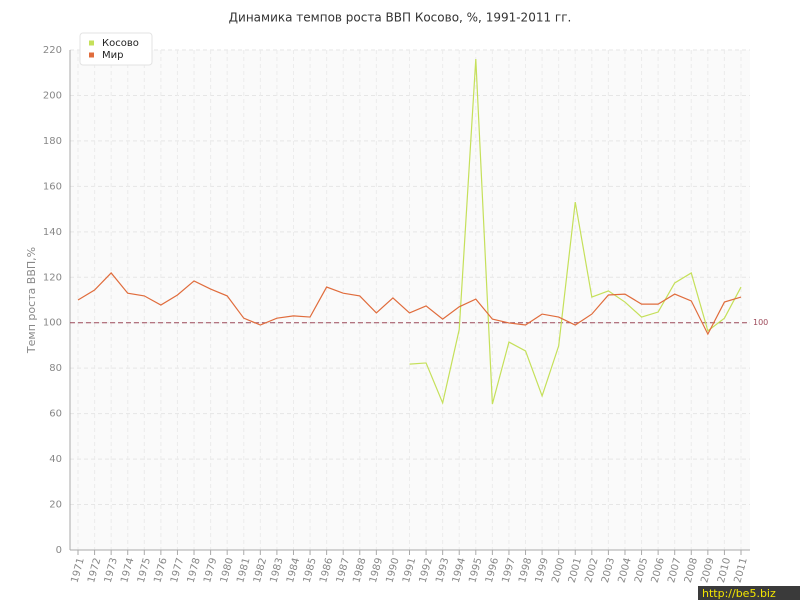 Image resolution: width=800 pixels, height=604 pixels. I want to click on x-tick-label: 1978, so click(194, 570).